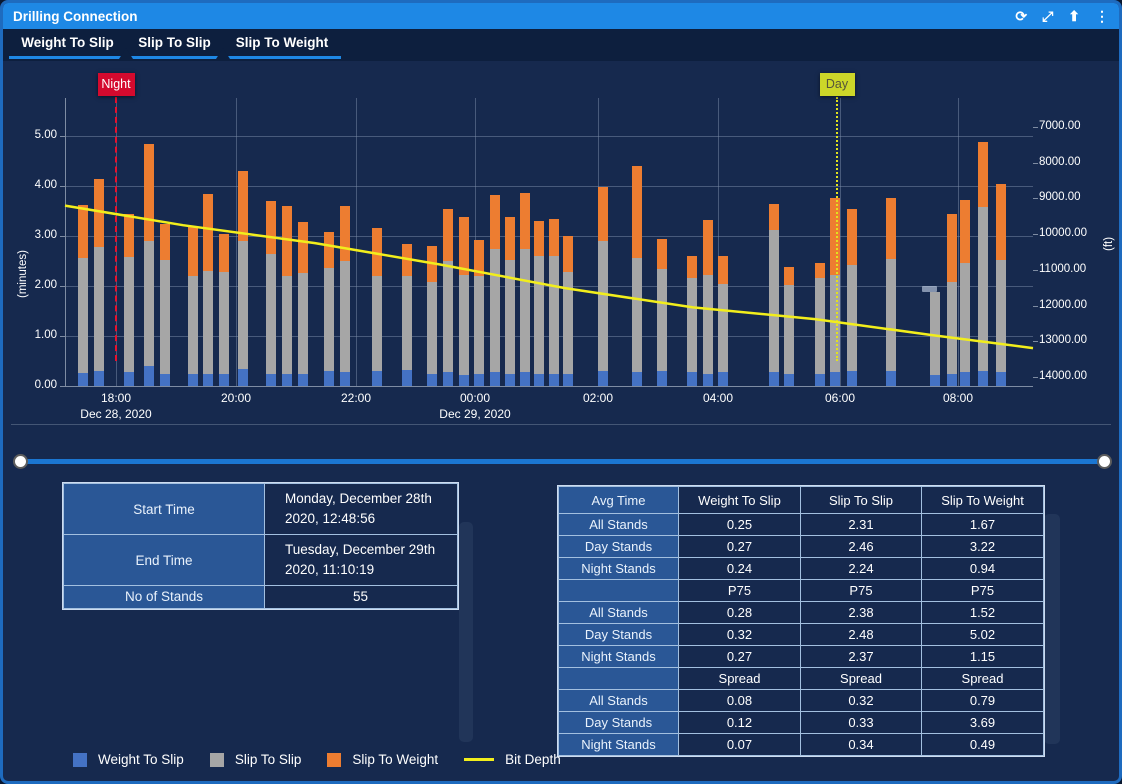 The height and width of the screenshot is (784, 1122). What do you see at coordinates (861, 500) in the screenshot?
I see `stats-column-header: Slip To Slip` at bounding box center [861, 500].